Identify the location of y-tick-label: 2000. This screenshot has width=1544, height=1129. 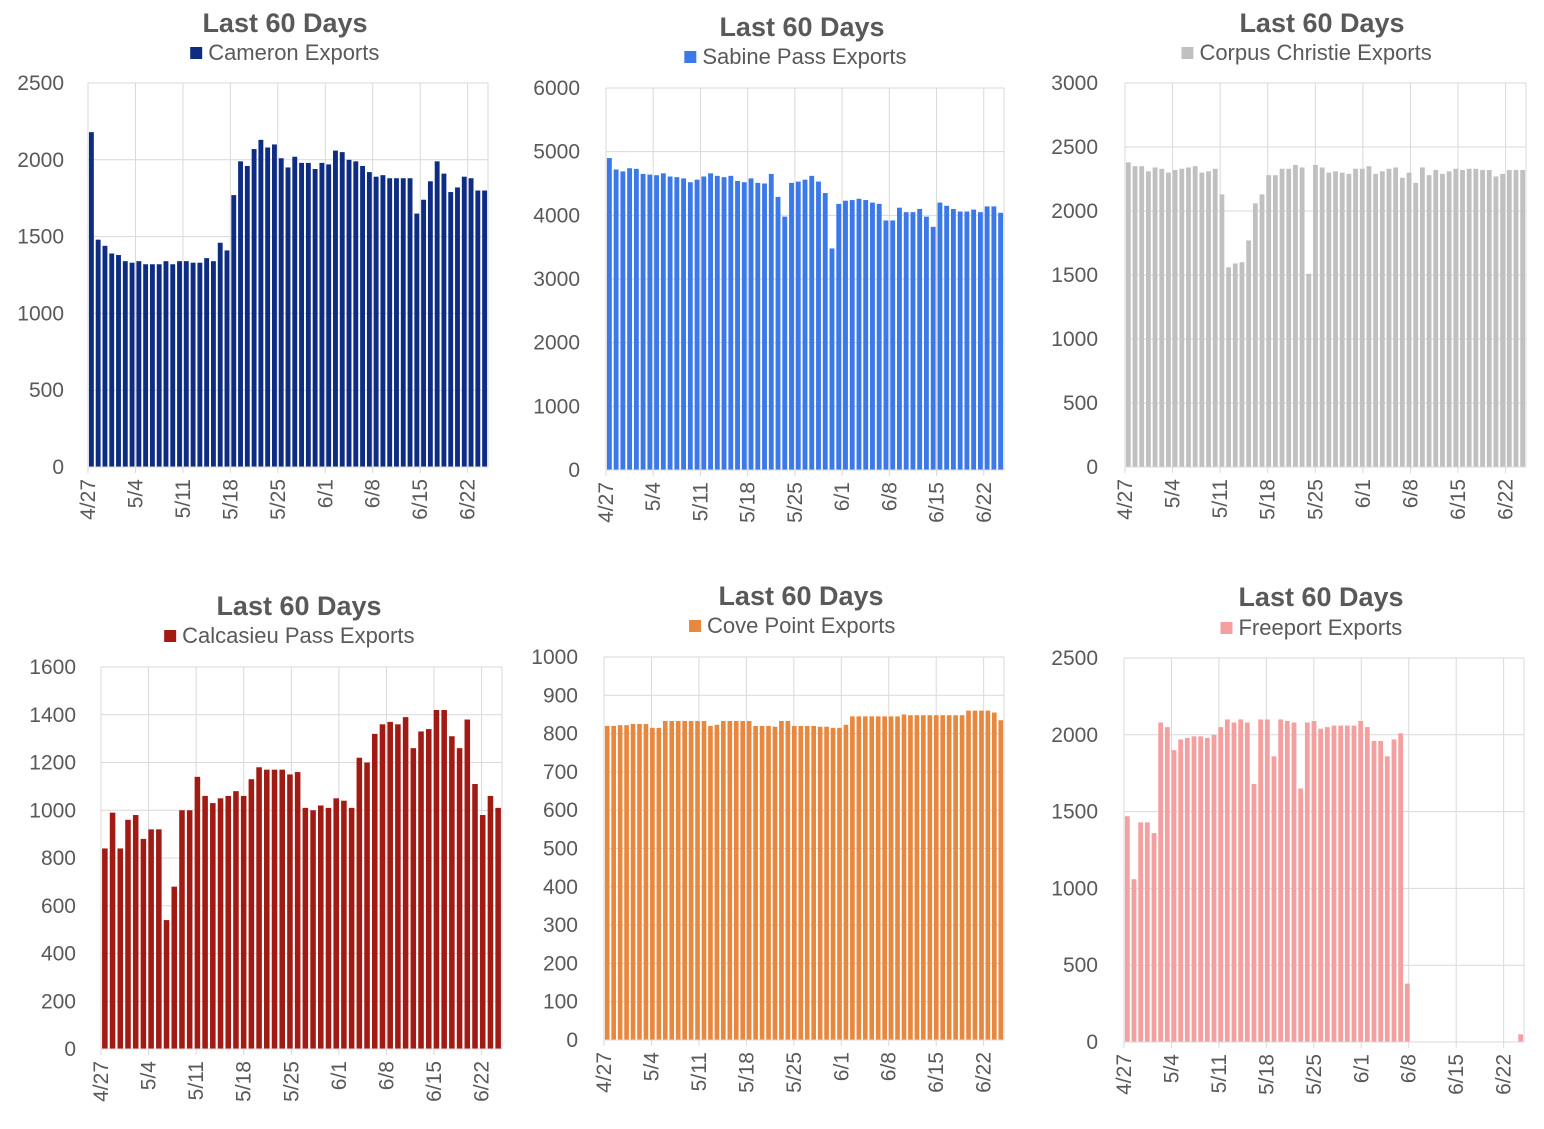
(1074, 735).